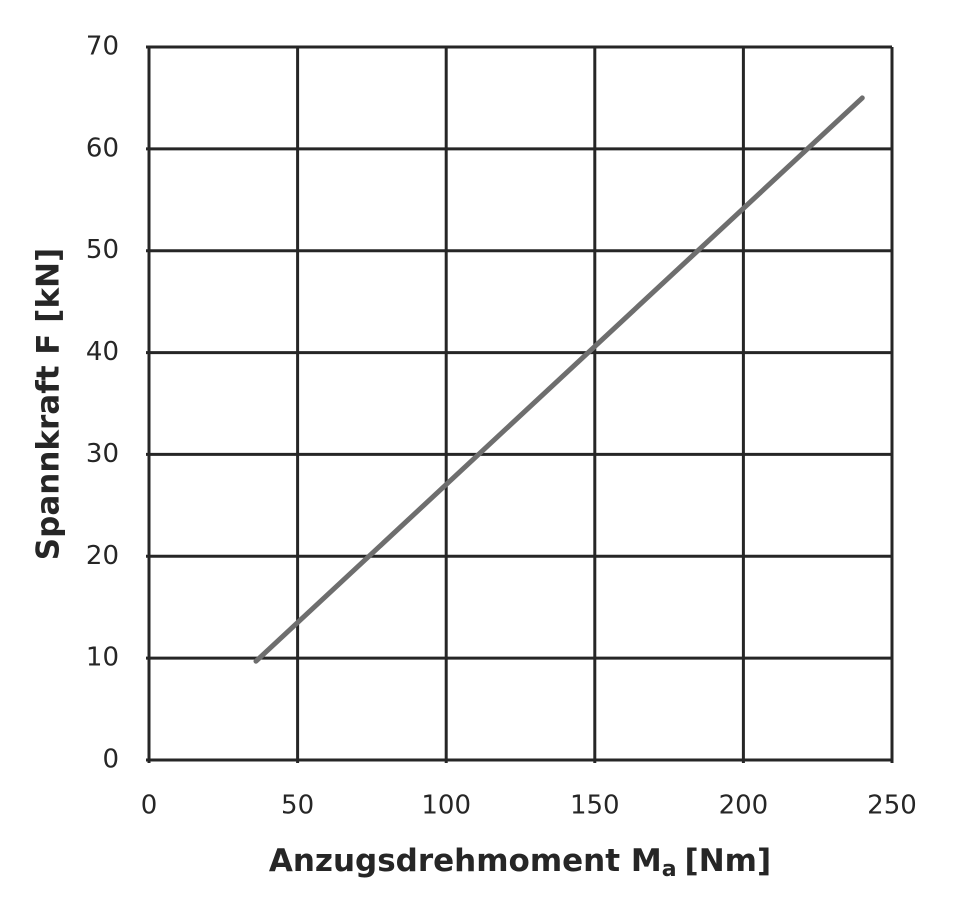 This screenshot has height=909, width=962. What do you see at coordinates (595, 806) in the screenshot?
I see `x-tick-label: 150` at bounding box center [595, 806].